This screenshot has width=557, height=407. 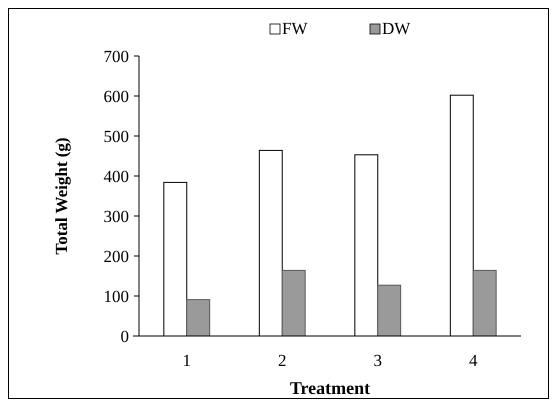 What do you see at coordinates (116, 136) in the screenshot?
I see `y-tick-label: 500` at bounding box center [116, 136].